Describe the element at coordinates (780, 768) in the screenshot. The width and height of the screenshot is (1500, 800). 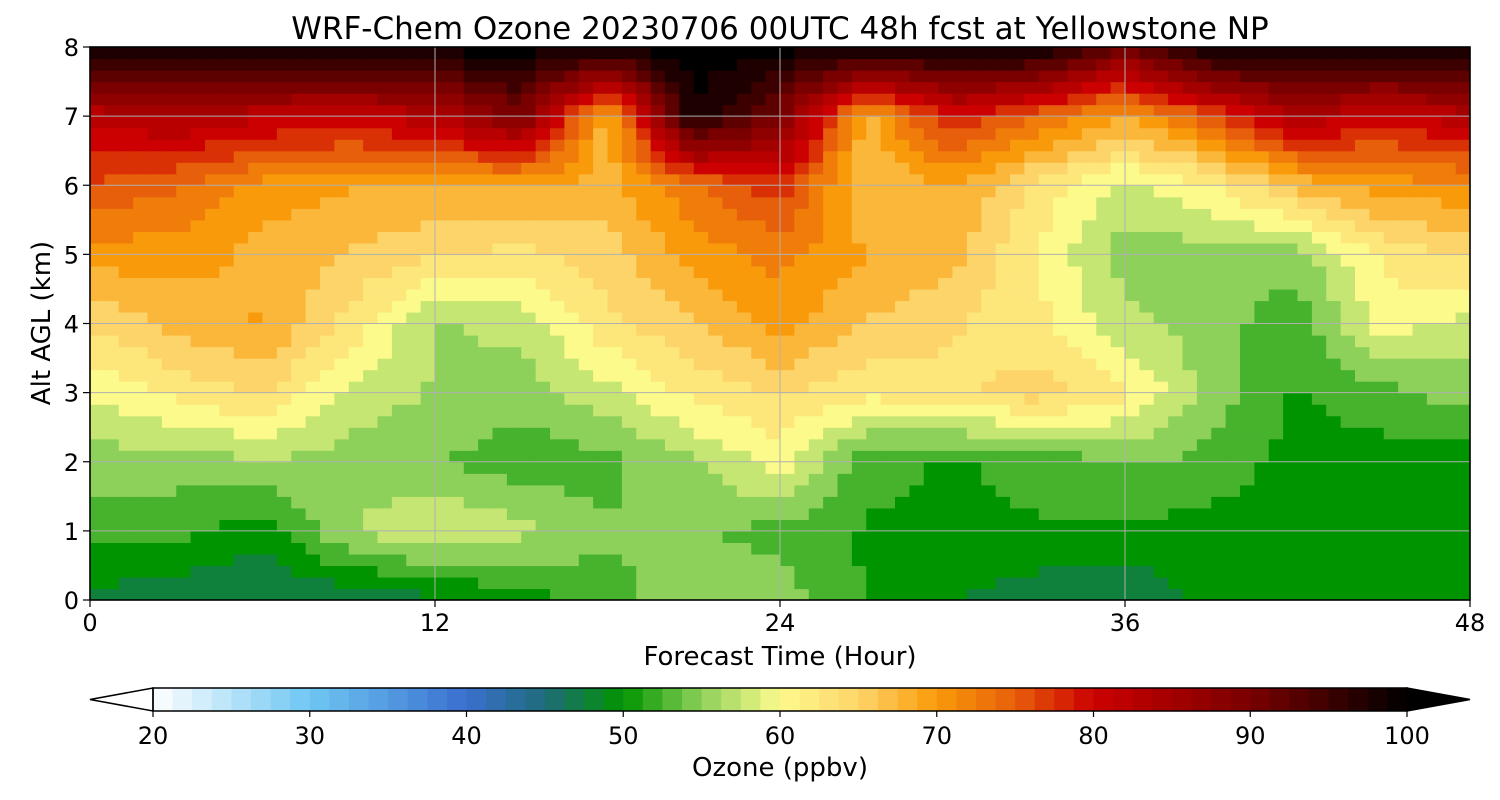
I see `colorbar-label: Ozone (ppbv)` at that location.